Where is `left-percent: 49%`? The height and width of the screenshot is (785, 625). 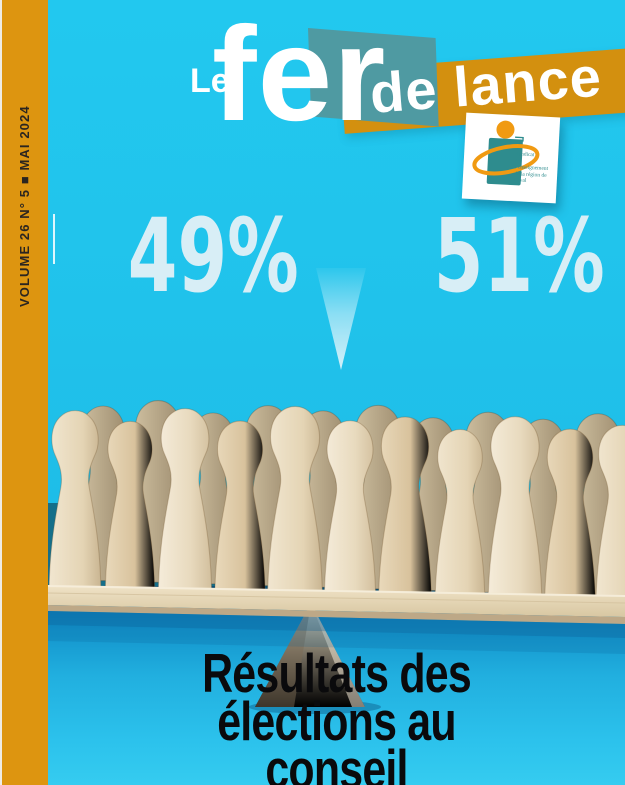 left-percent: 49% is located at coordinates (213, 256).